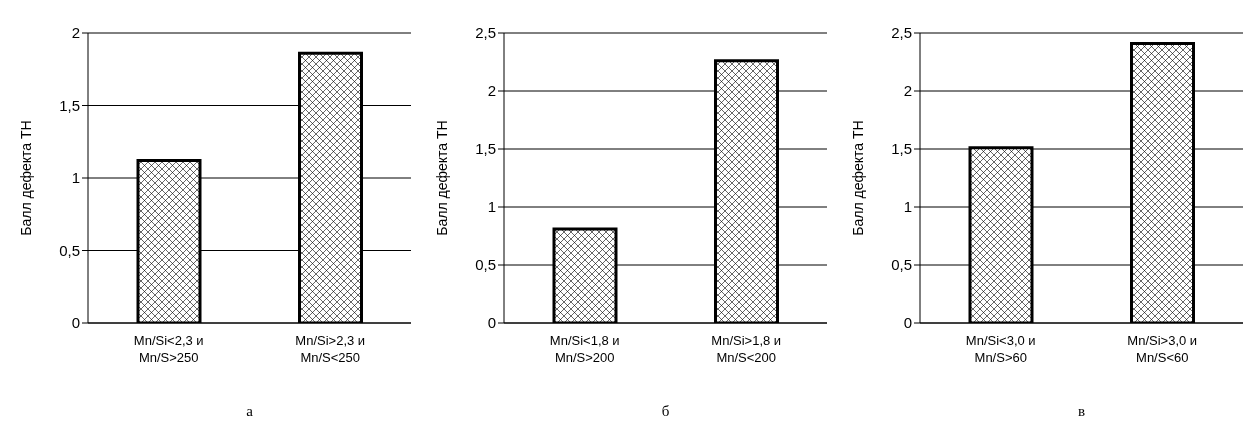 This screenshot has height=437, width=1249. Describe the element at coordinates (665, 411) in the screenshot. I see `x-axis-title: б` at that location.